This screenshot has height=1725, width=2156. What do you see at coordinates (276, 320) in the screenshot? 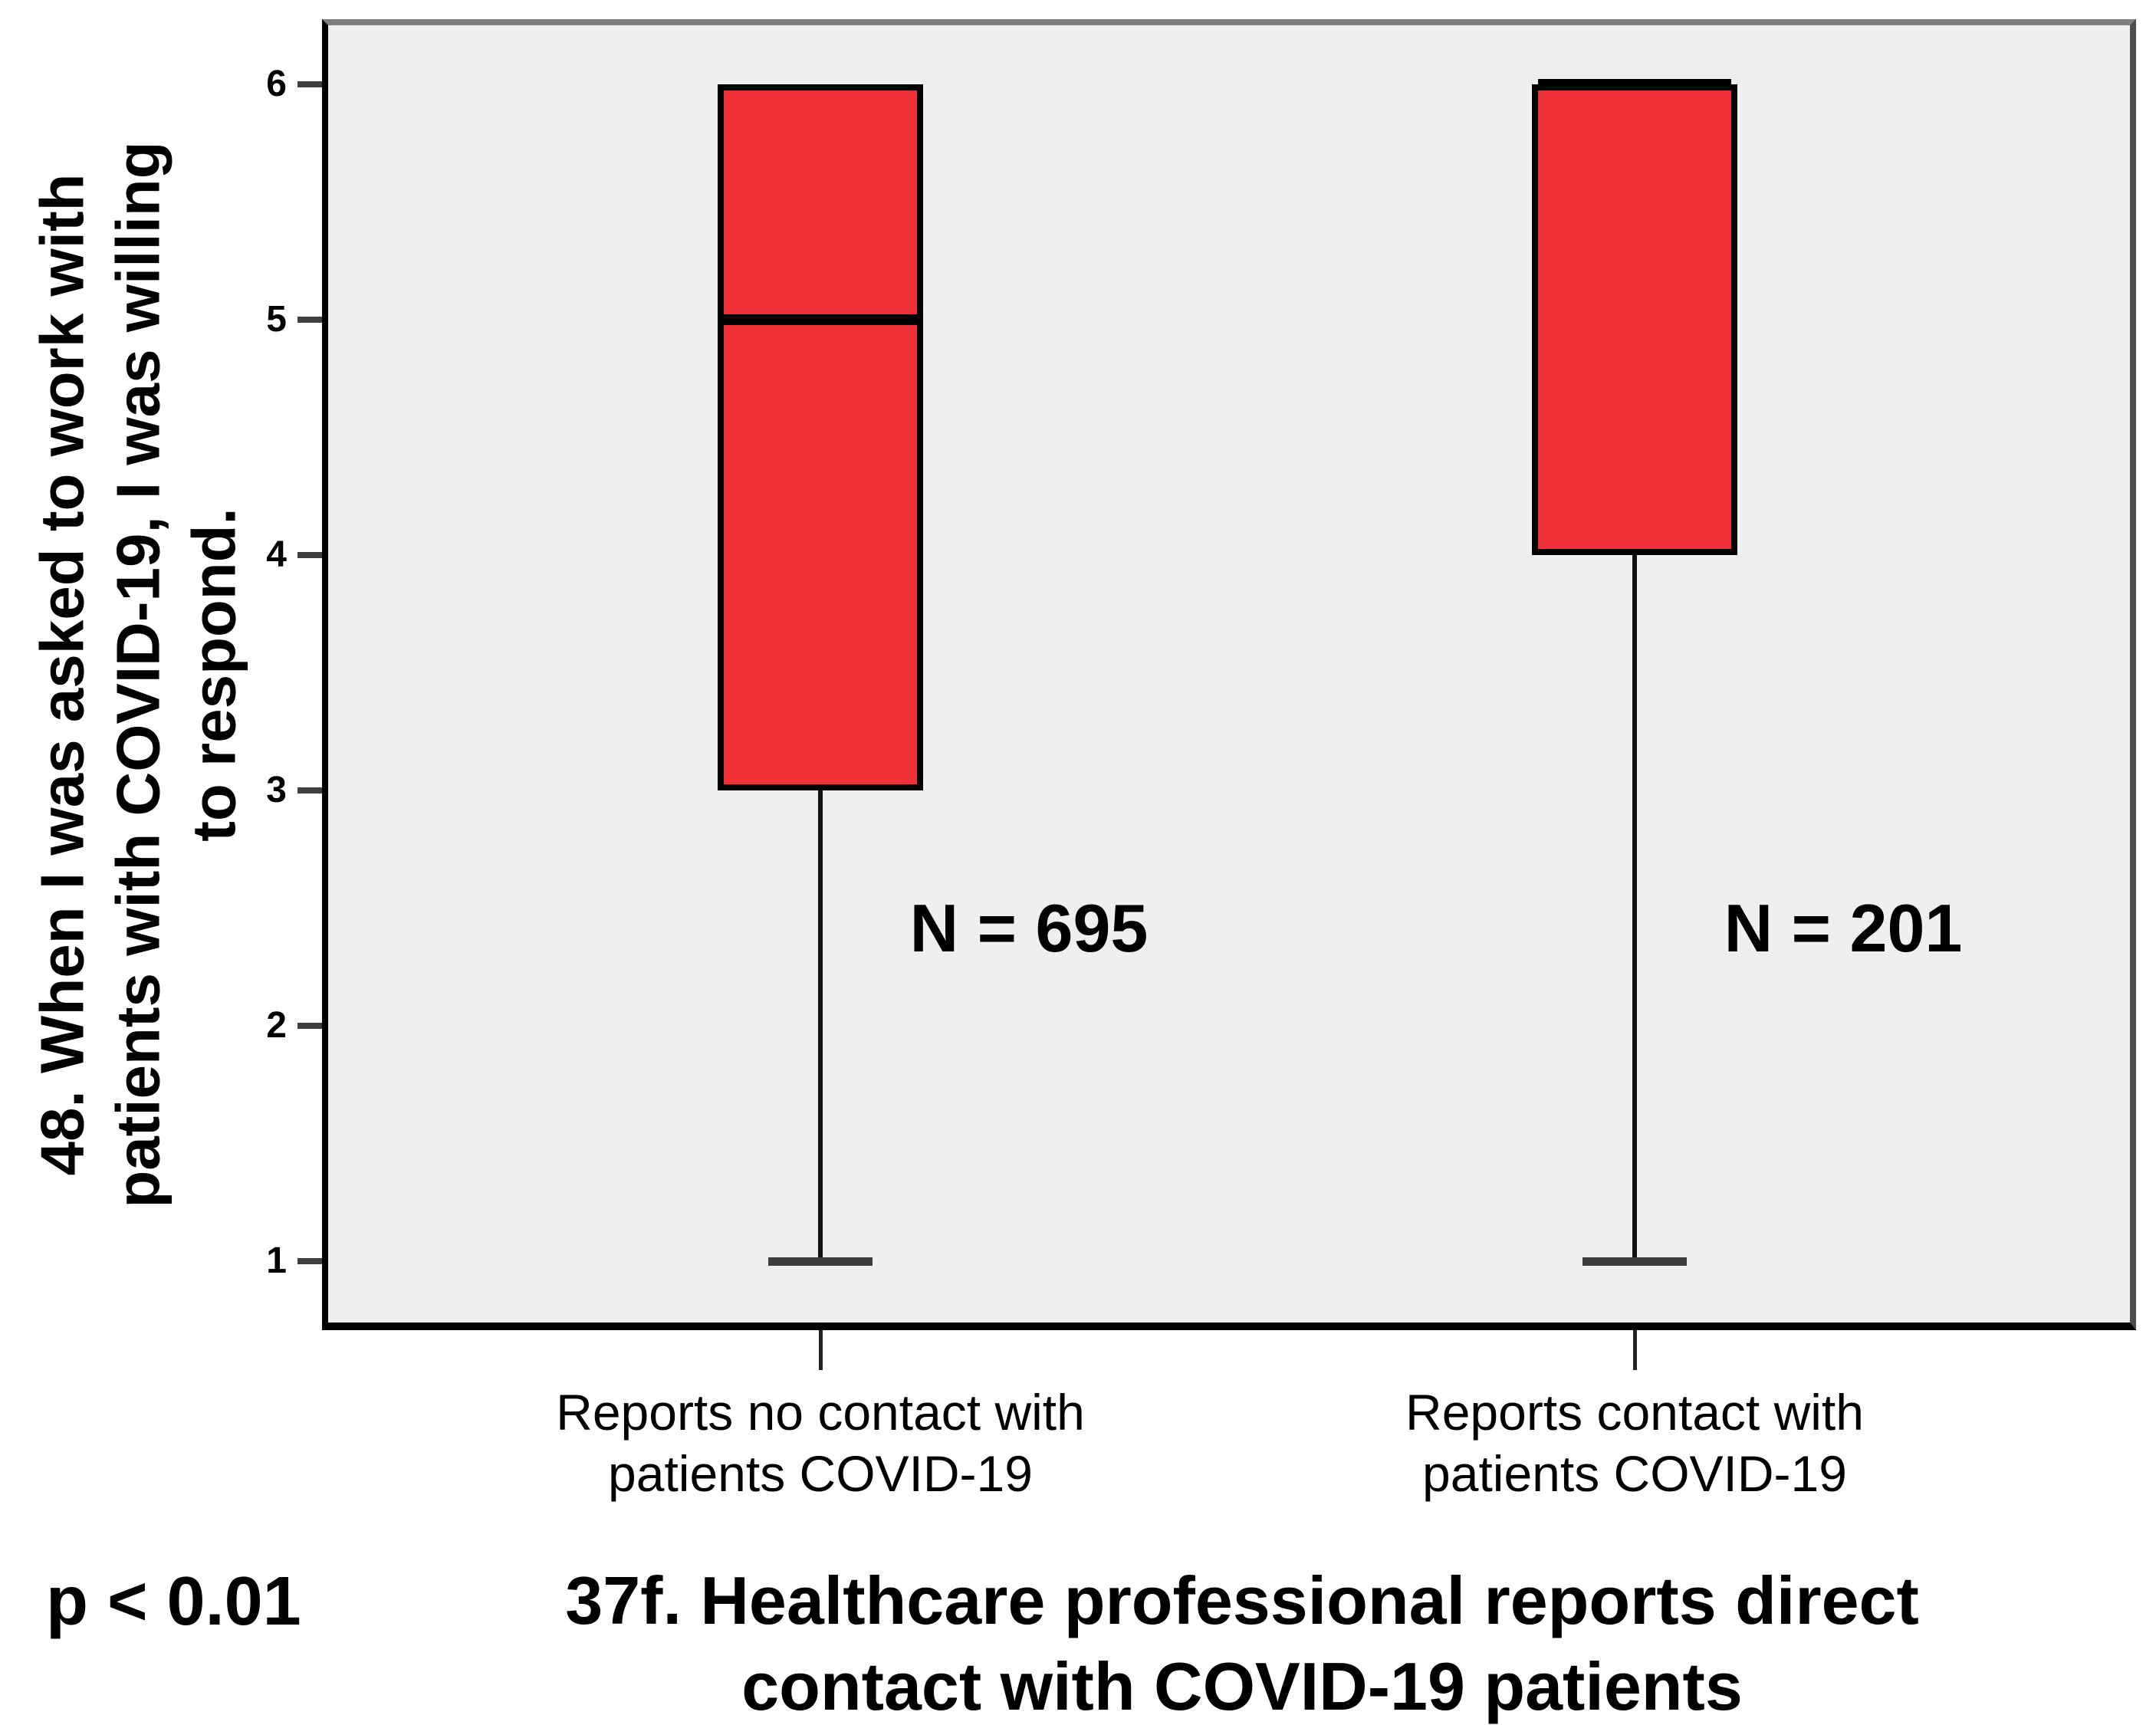
I see `y-tick-label: 5` at bounding box center [276, 320].